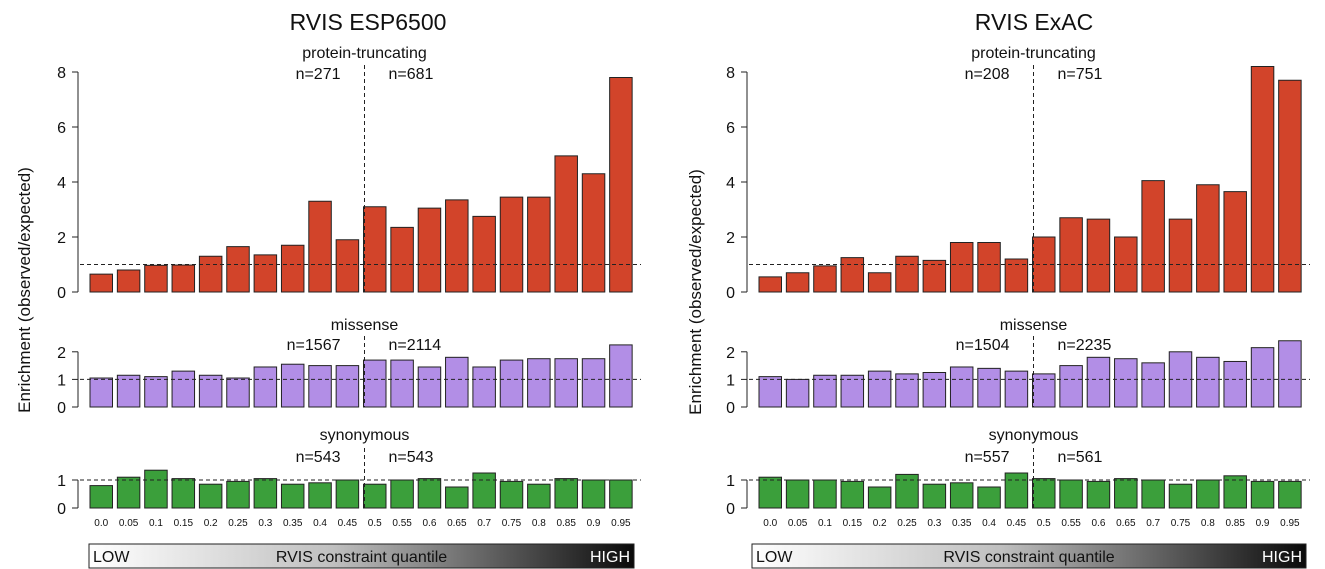 This screenshot has height=569, width=1325. What do you see at coordinates (989, 523) in the screenshot?
I see `x-tick-label: 0.4` at bounding box center [989, 523].